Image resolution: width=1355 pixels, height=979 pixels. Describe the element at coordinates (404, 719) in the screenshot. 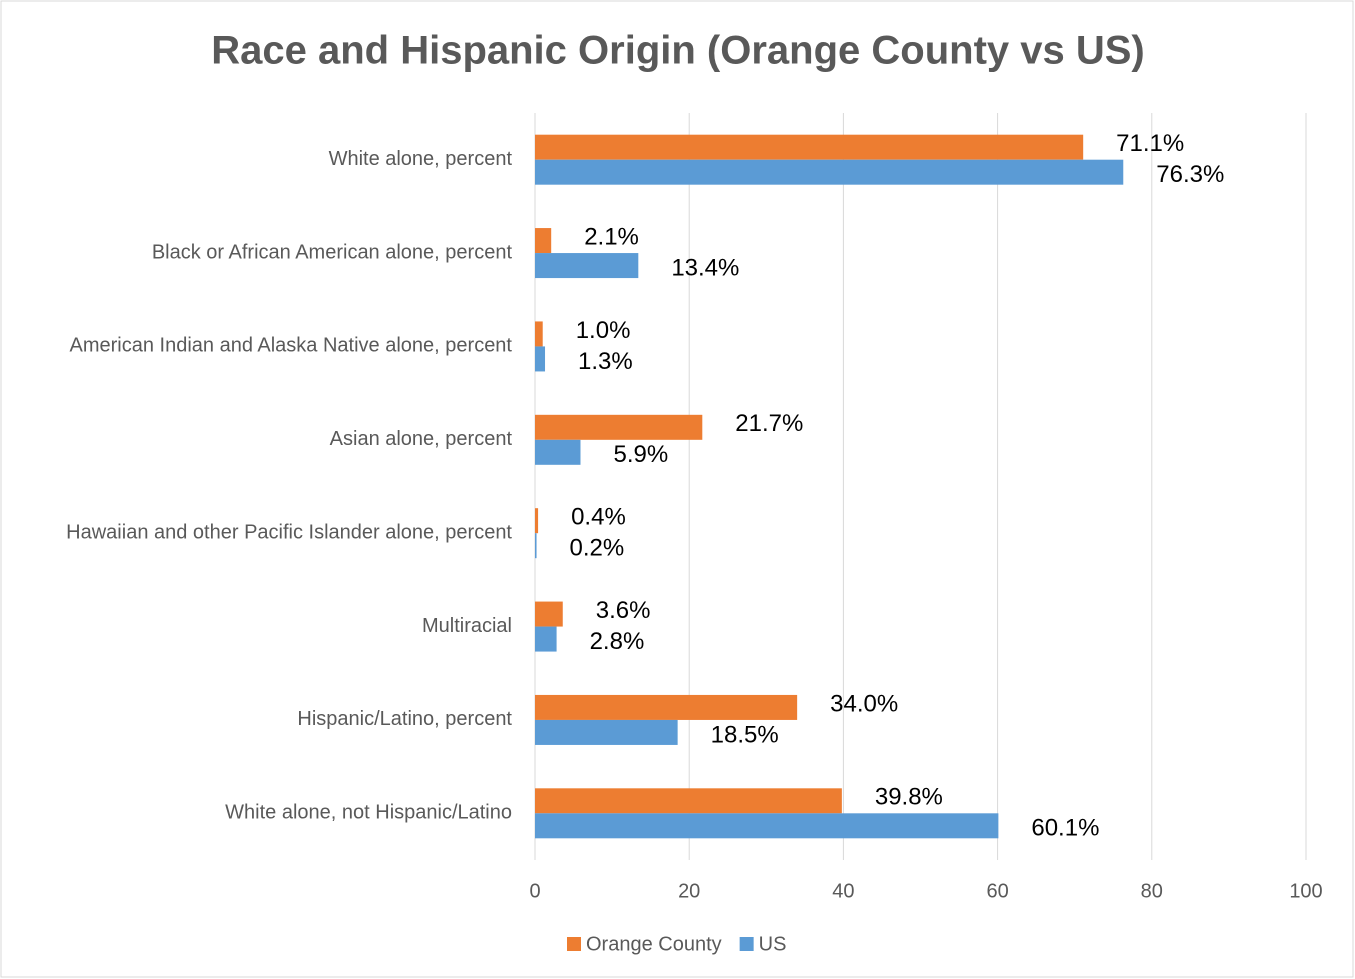

I see `y-tick-label: Hispanic/Latino, percent` at that location.